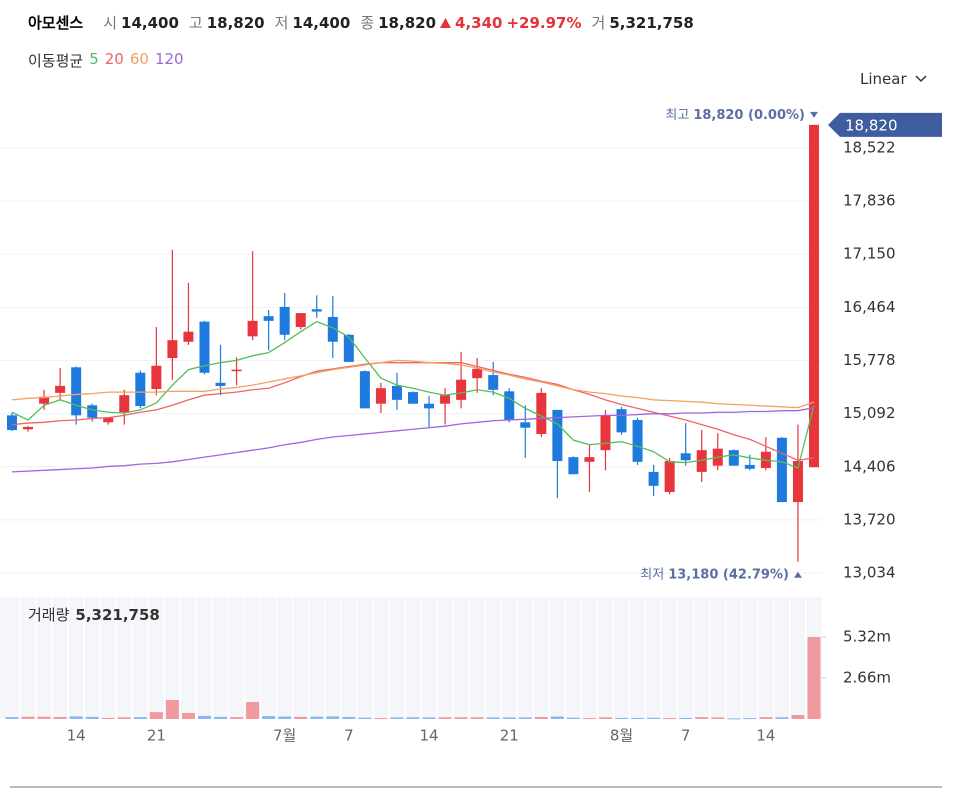 The height and width of the screenshot is (805, 957). What do you see at coordinates (139, 59) in the screenshot?
I see `ma-legend-entry: 60` at bounding box center [139, 59].